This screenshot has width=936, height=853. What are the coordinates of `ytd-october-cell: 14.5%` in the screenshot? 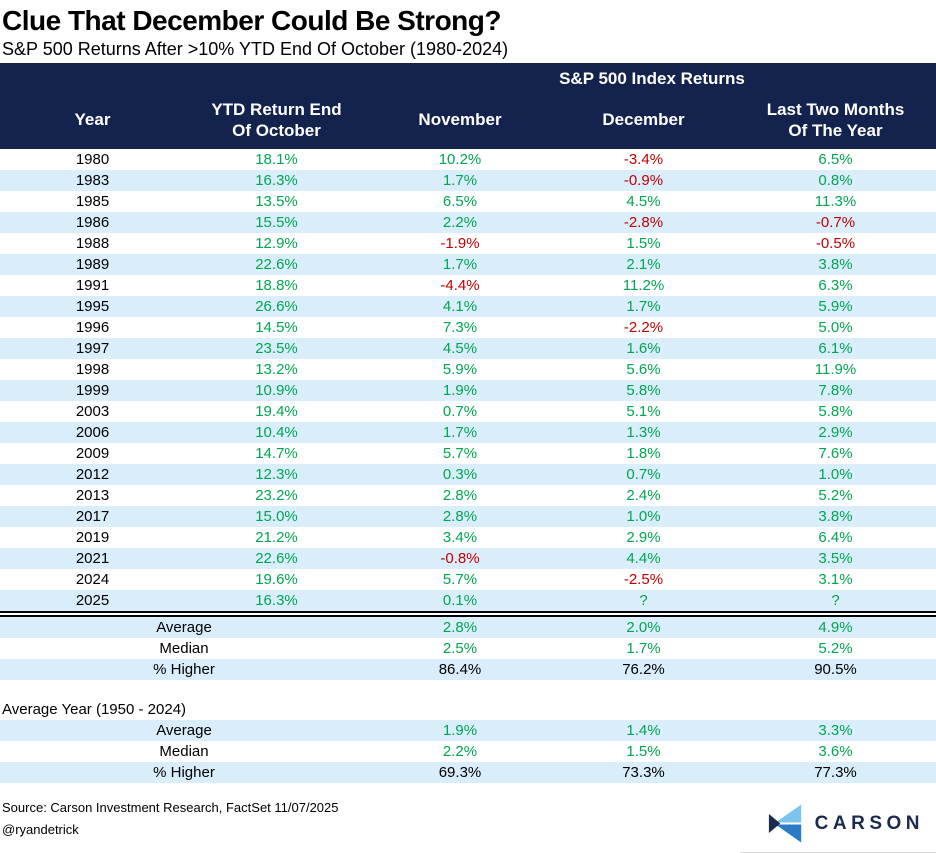 It's located at (276, 328).